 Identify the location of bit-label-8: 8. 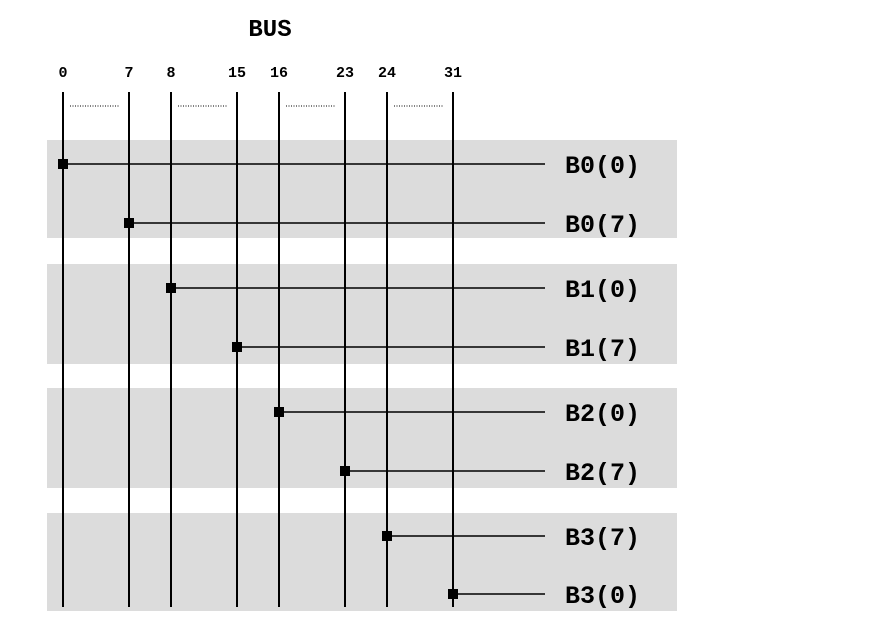
(170, 73).